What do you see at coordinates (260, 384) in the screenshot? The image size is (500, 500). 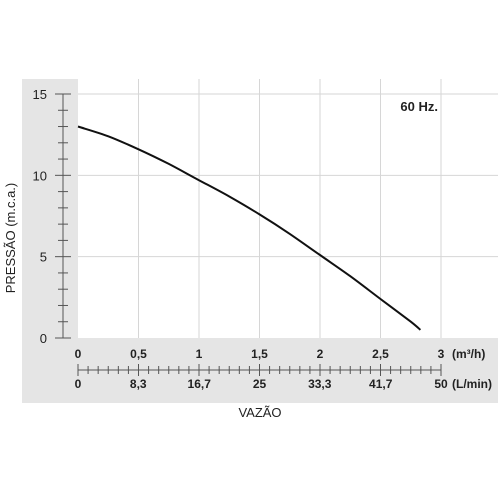 I see `x-tick-label-lmin: 25` at bounding box center [260, 384].